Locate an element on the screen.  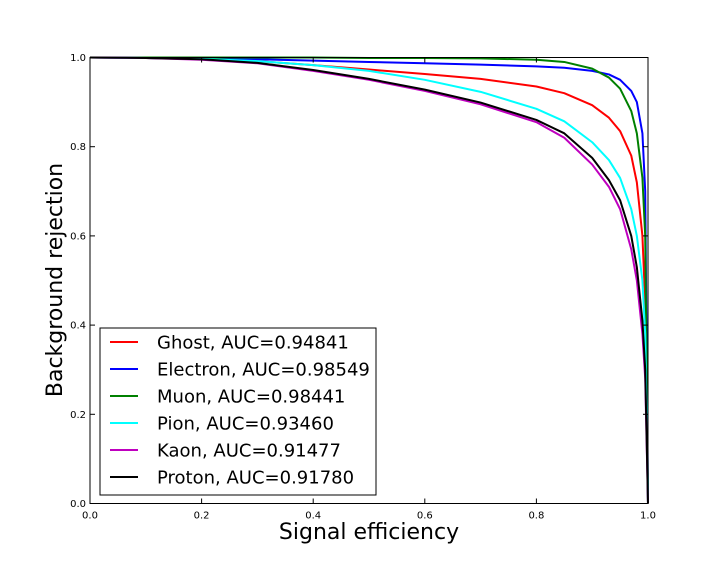
y-tick-label: 0.2 is located at coordinates (78, 415).